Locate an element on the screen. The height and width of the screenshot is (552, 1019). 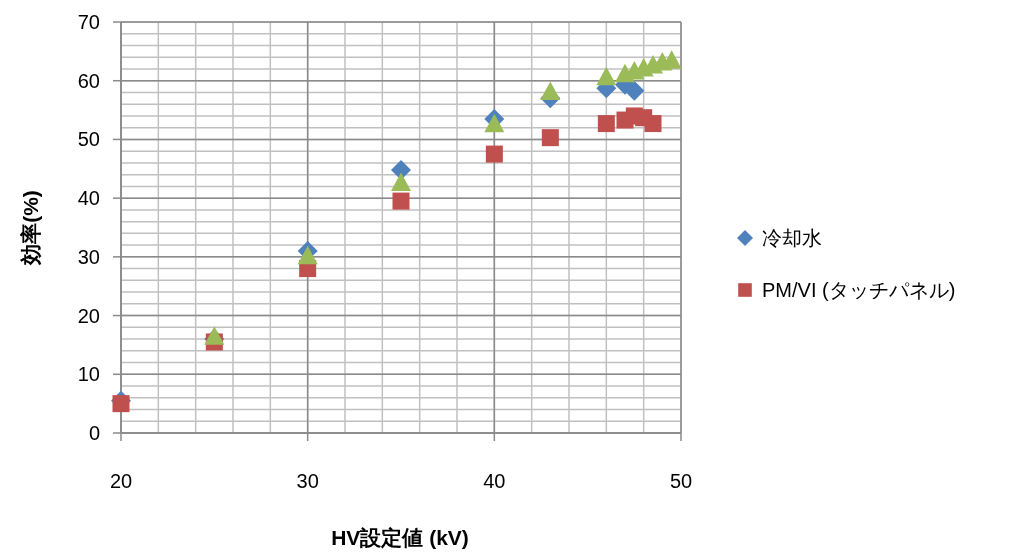
x-tick-label: 40 is located at coordinates (494, 481).